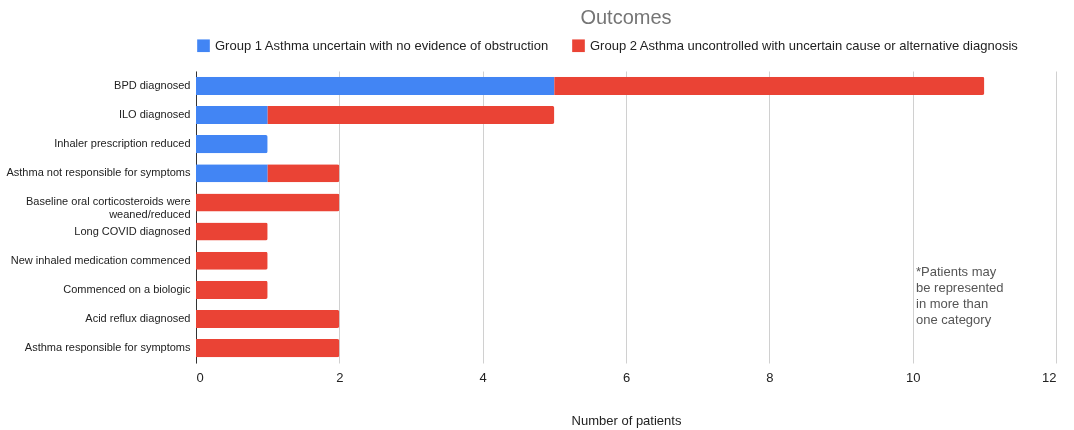 The height and width of the screenshot is (430, 1074). What do you see at coordinates (200, 377) in the screenshot?
I see `x-tick-label: 0` at bounding box center [200, 377].